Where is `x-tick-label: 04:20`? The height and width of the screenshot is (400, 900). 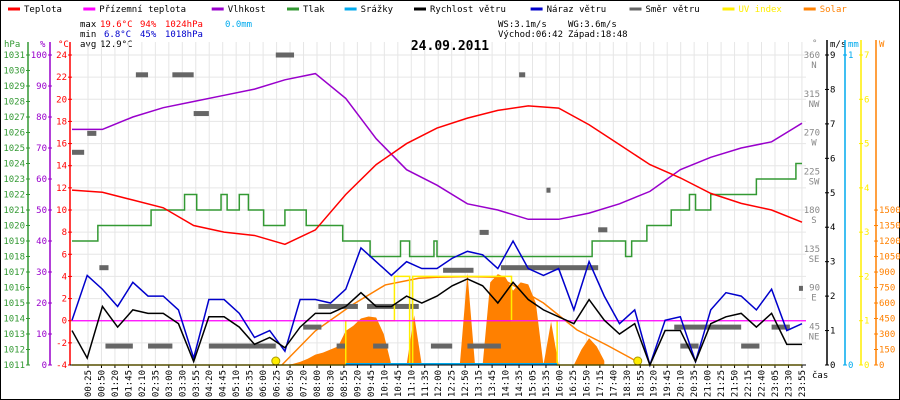
x-tick-label: 04:20 is located at coordinates (210, 383).